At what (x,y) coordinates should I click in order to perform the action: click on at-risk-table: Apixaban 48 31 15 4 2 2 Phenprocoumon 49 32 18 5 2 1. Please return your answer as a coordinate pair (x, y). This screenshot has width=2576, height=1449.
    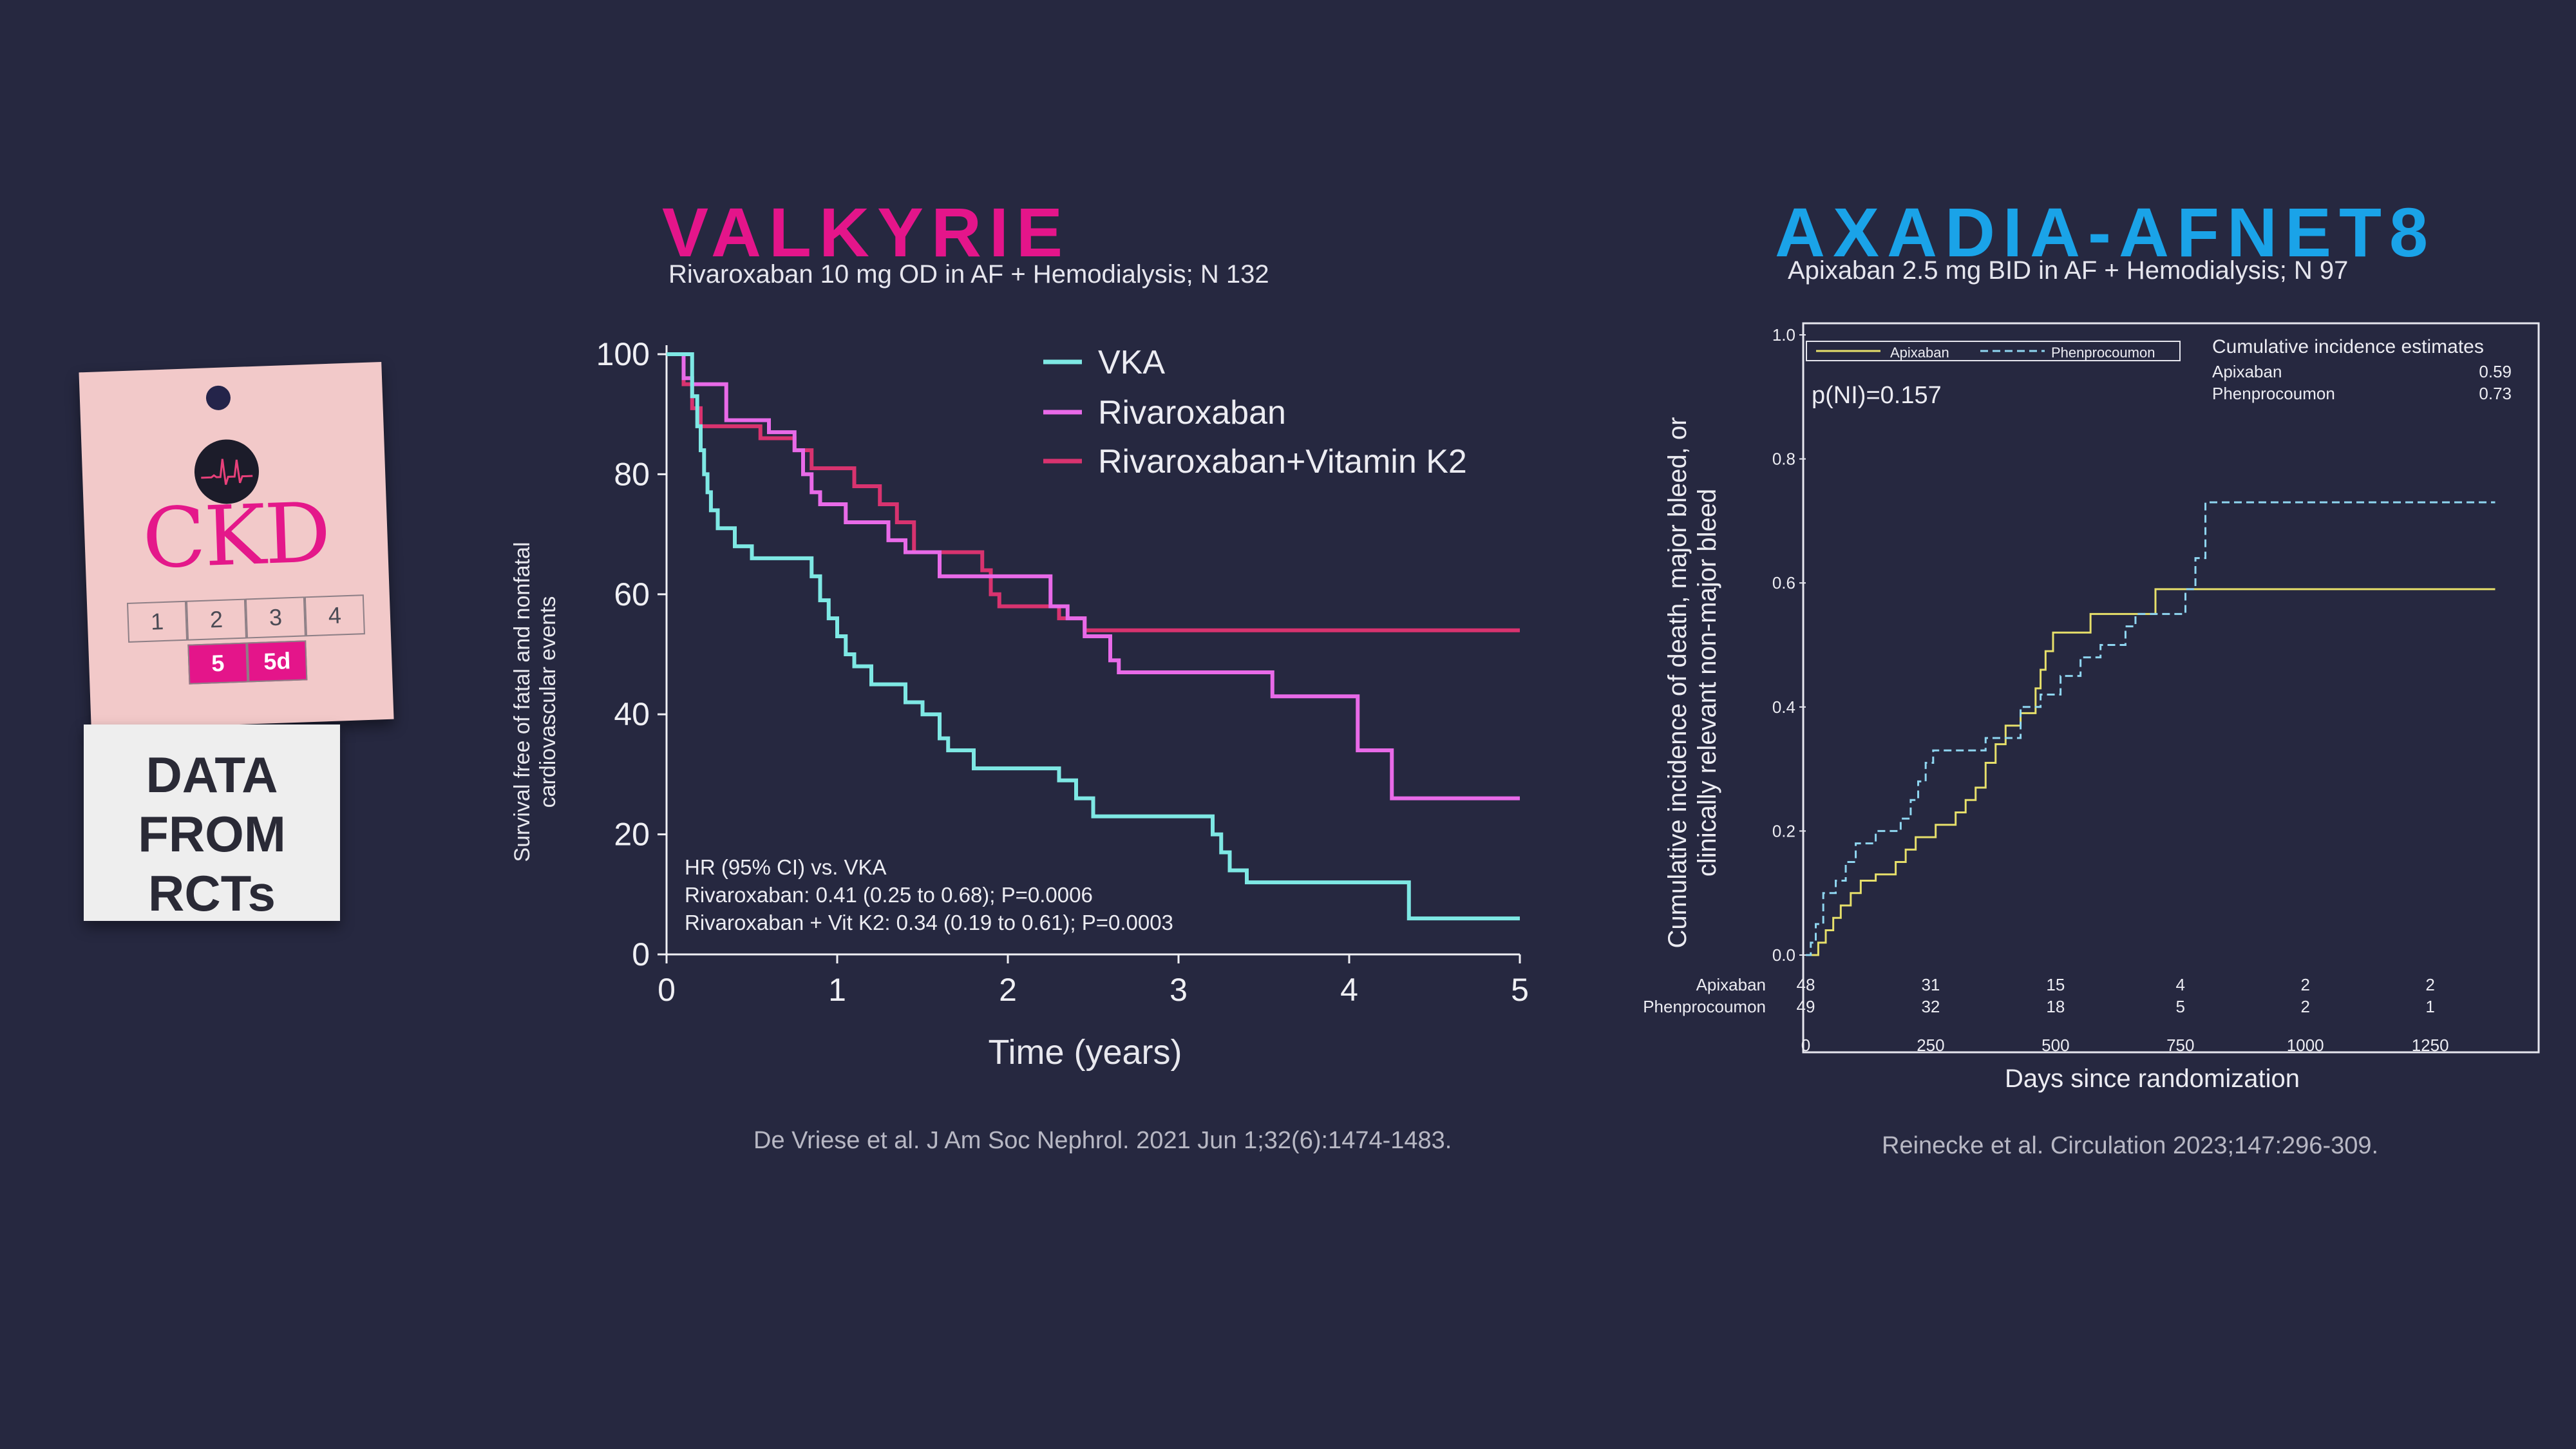
    Looking at the image, I should click on (2039, 996).